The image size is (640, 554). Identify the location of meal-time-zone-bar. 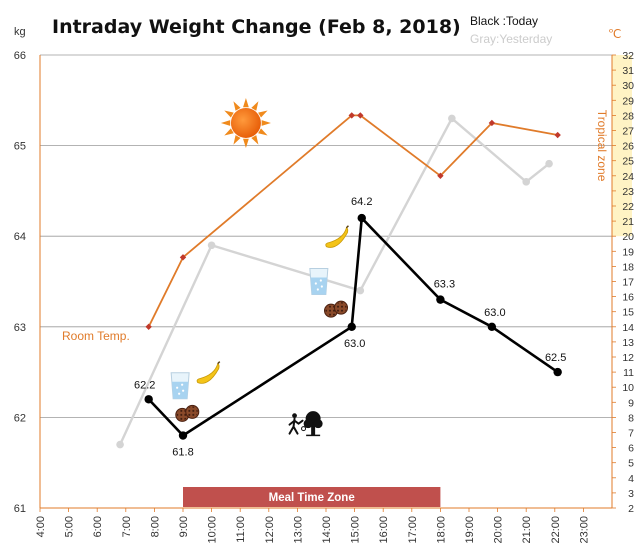
(312, 497).